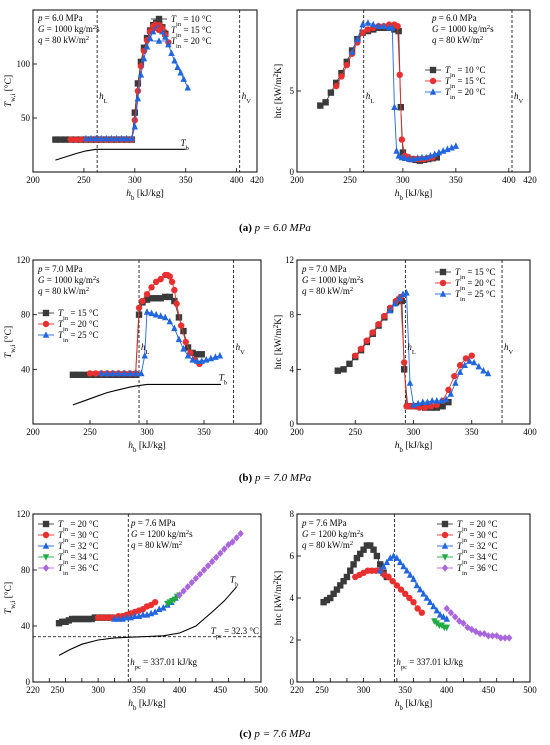 This screenshot has width=550, height=745. What do you see at coordinates (103, 98) in the screenshot?
I see `vline-label: hL` at bounding box center [103, 98].